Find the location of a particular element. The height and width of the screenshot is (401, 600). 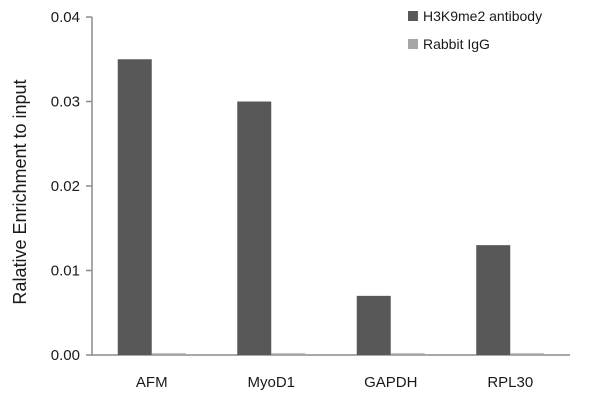

x-tick-label: AFM is located at coordinates (152, 382).